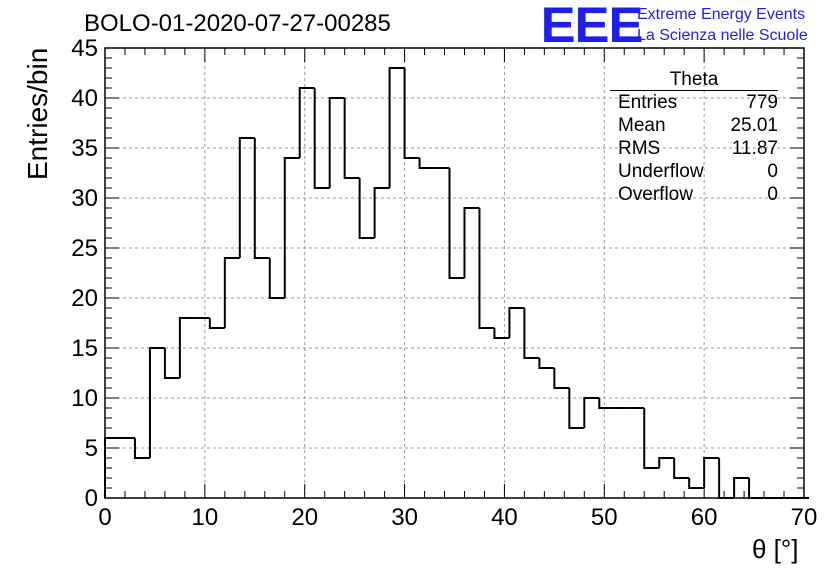 This screenshot has width=836, height=572. What do you see at coordinates (639, 148) in the screenshot?
I see `stats-label: RMS` at bounding box center [639, 148].